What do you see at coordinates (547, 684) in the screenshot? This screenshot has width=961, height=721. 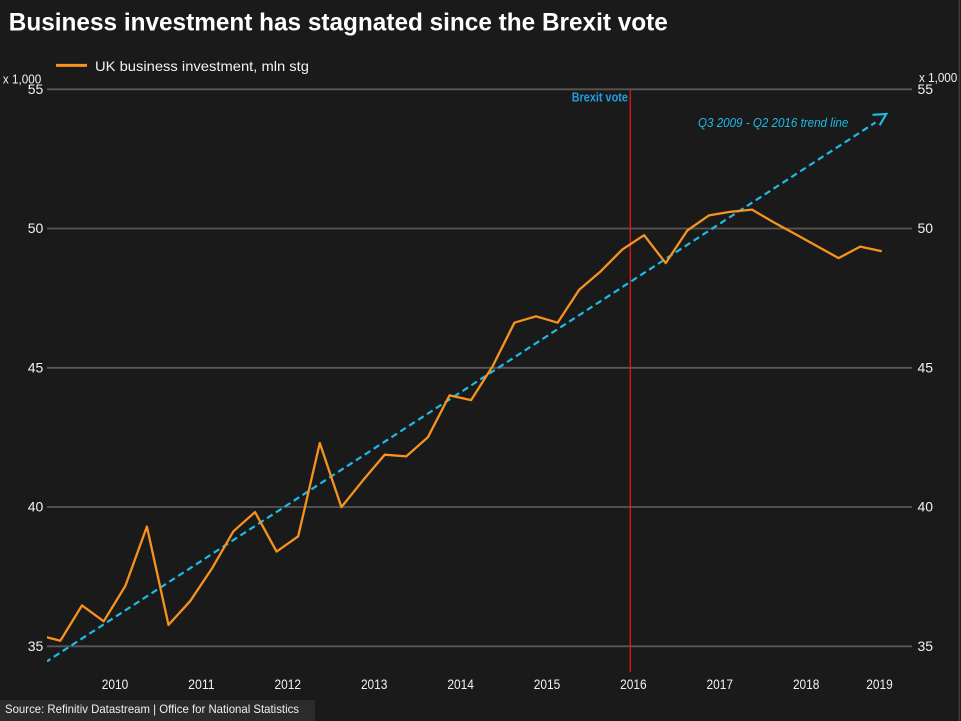 I see `svg-text: 2015` at bounding box center [547, 684].